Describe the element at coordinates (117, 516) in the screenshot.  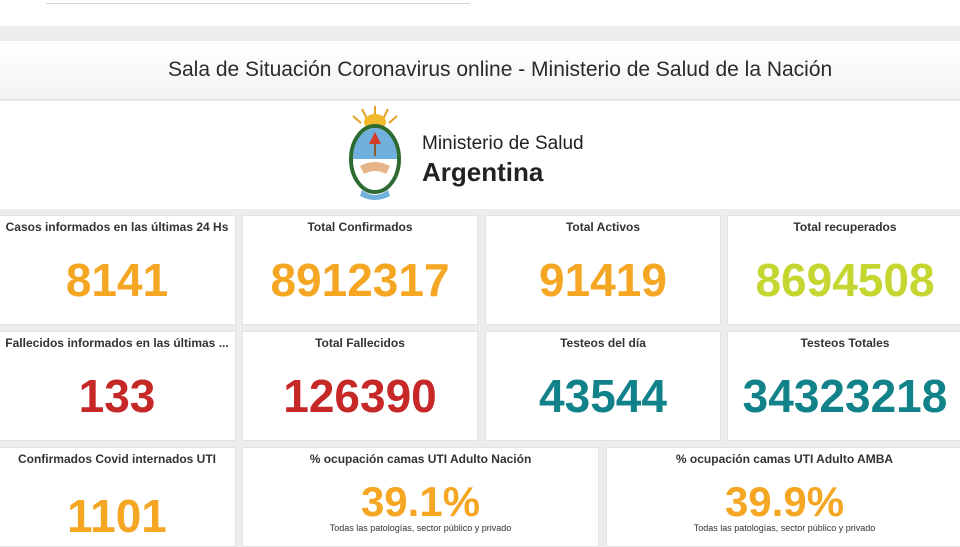
I see `card-value: 1101` at that location.